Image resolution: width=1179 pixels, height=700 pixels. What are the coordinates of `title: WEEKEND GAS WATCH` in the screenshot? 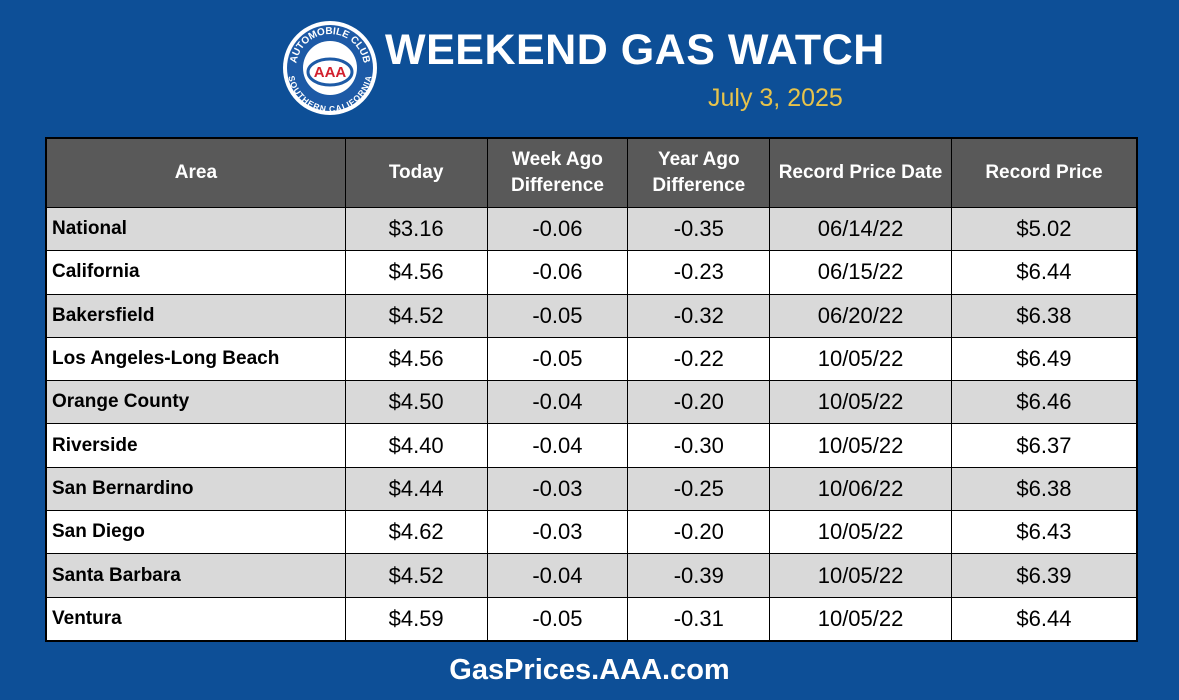 It's located at (635, 50).